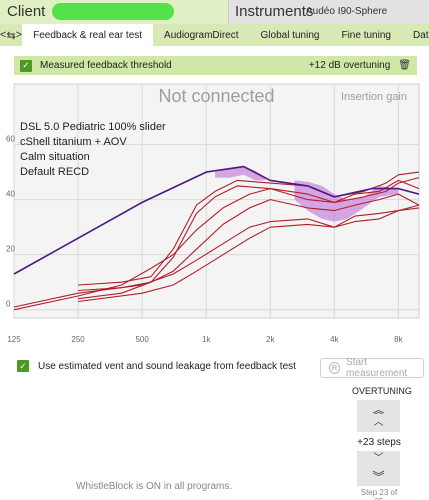  What do you see at coordinates (11, 35) in the screenshot?
I see `swap-icon: ⇆` at bounding box center [11, 35].